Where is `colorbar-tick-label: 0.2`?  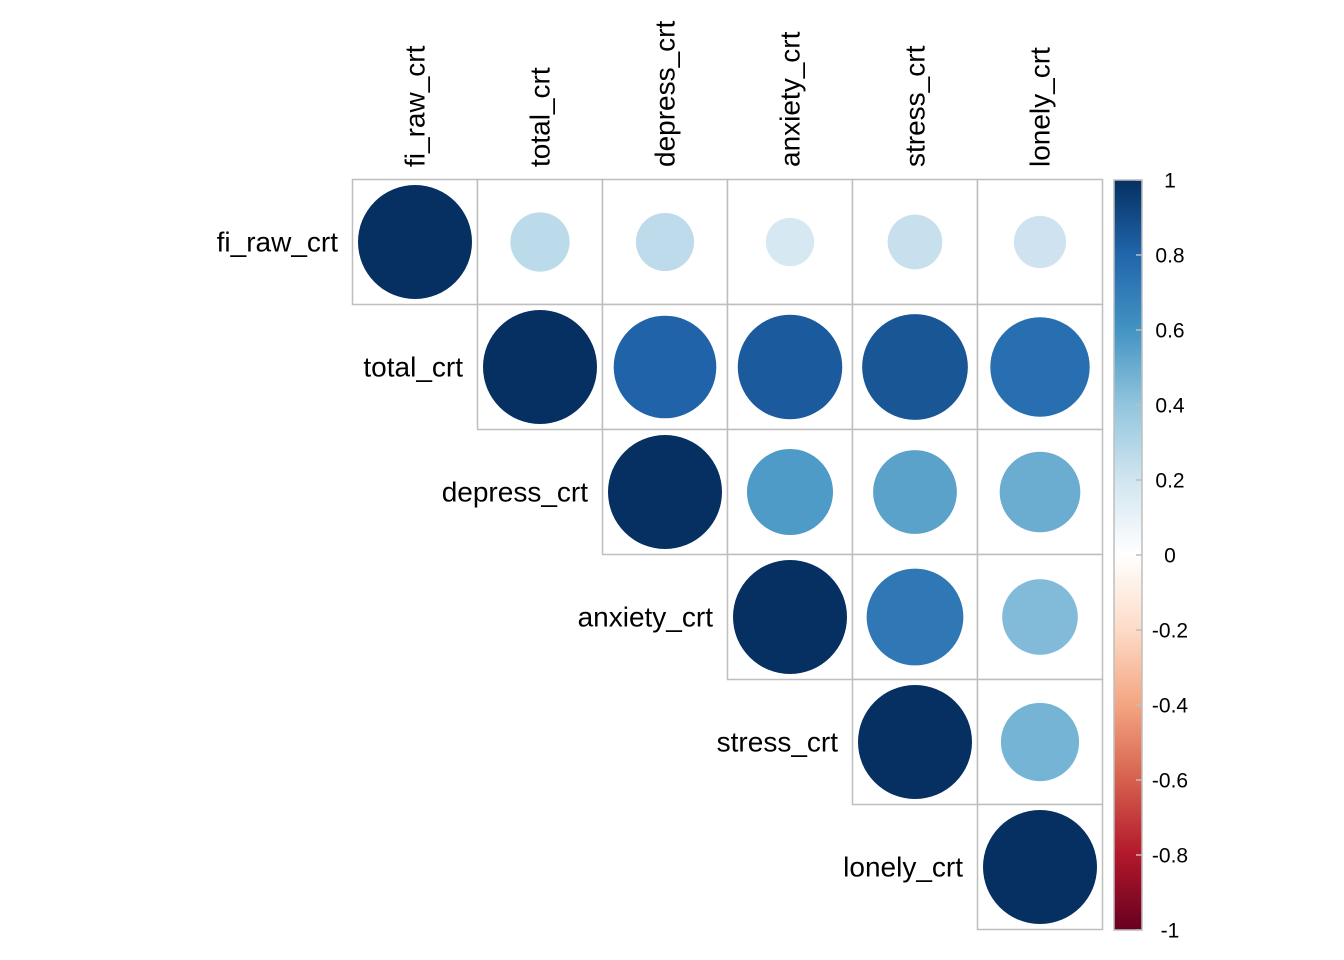 colorbar-tick-label: 0.2 is located at coordinates (1169, 481).